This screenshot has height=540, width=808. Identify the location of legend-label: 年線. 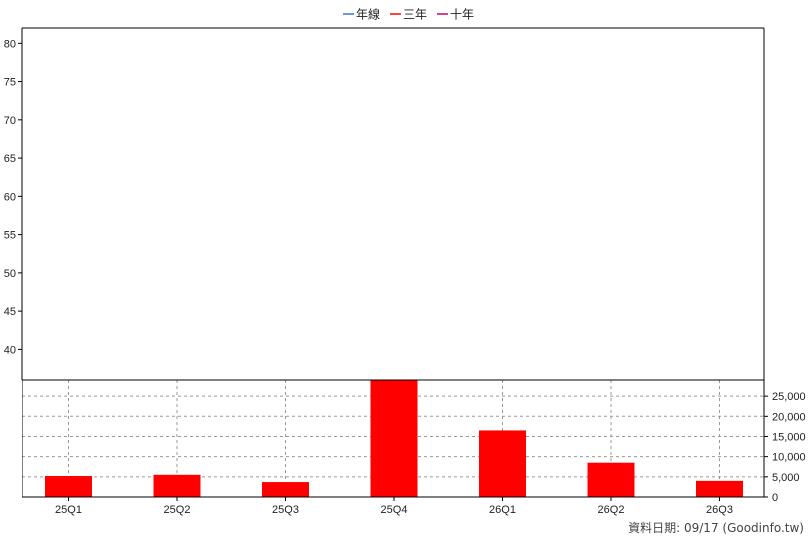
(368, 14).